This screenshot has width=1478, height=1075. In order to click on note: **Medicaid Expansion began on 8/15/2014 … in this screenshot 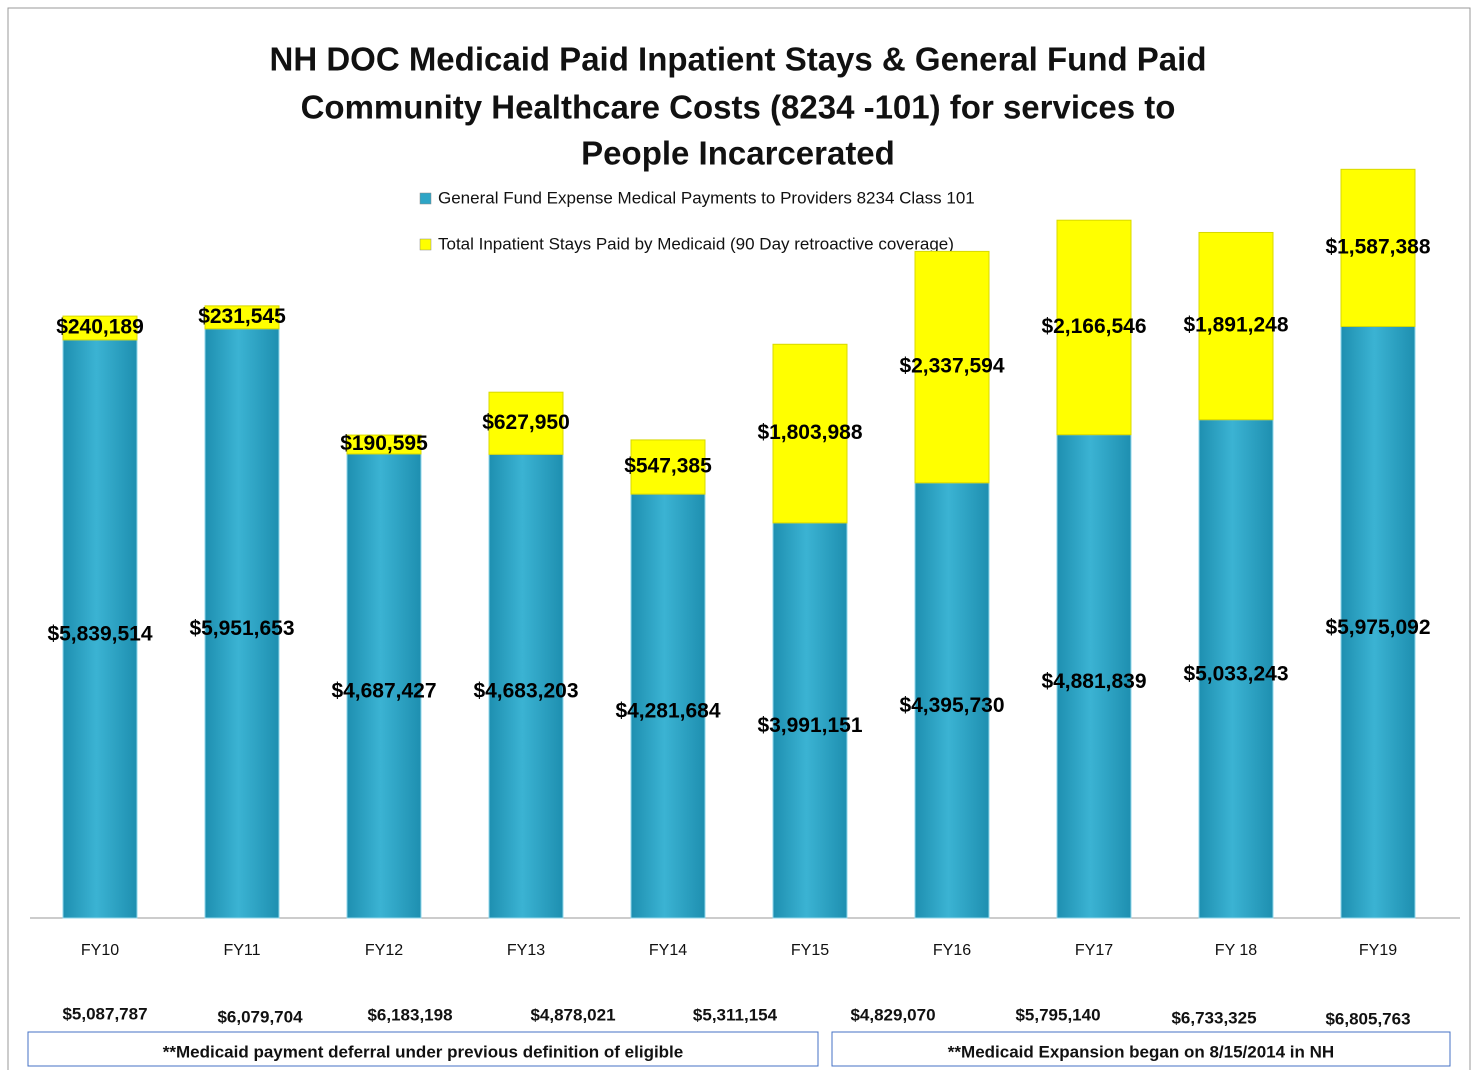, I will do `click(1141, 1051)`.